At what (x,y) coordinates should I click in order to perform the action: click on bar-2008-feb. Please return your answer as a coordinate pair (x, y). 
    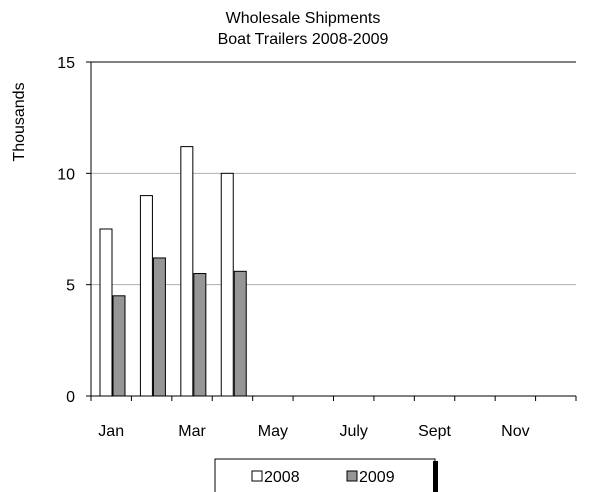
    Looking at the image, I should click on (146, 296).